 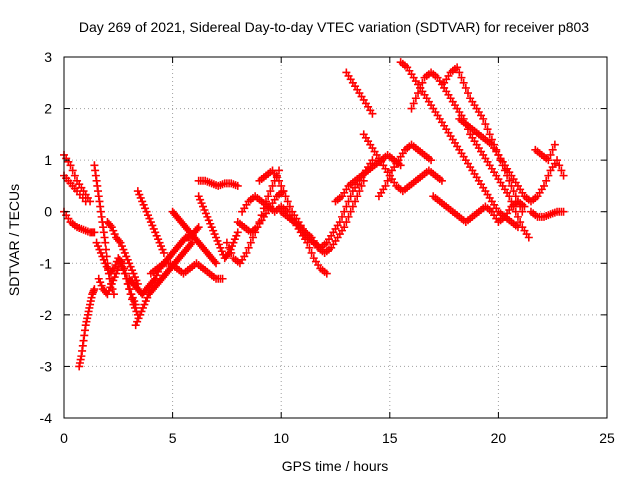 What do you see at coordinates (64, 438) in the screenshot?
I see `x-tick-label: 0` at bounding box center [64, 438].